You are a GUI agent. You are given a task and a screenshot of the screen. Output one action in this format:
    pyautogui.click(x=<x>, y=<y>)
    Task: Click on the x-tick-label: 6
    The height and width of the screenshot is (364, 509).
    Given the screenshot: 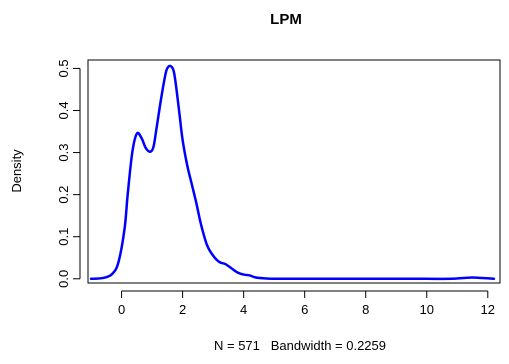 What is the action you would take?
    pyautogui.click(x=304, y=309)
    